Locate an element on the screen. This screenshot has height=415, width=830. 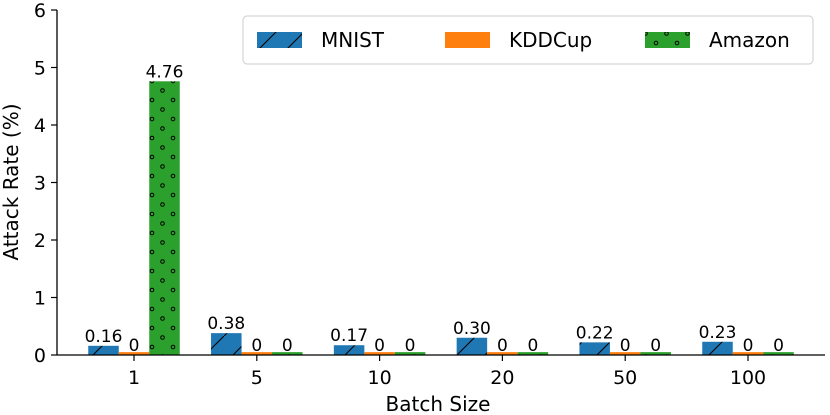
data-label-amazon-1: 4.76 is located at coordinates (165, 72).